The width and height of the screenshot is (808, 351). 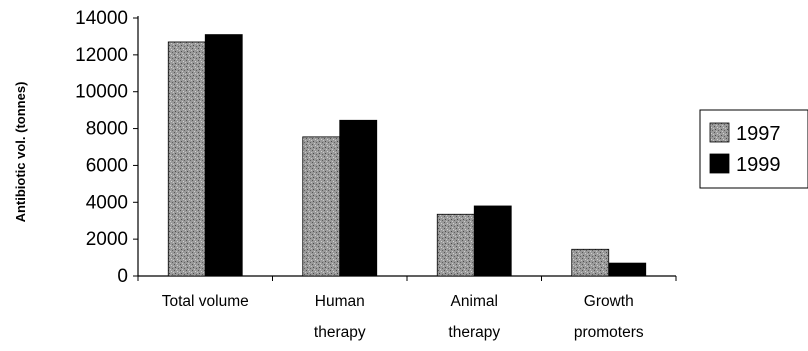 What do you see at coordinates (107, 129) in the screenshot?
I see `y-tick-label: 8000` at bounding box center [107, 129].